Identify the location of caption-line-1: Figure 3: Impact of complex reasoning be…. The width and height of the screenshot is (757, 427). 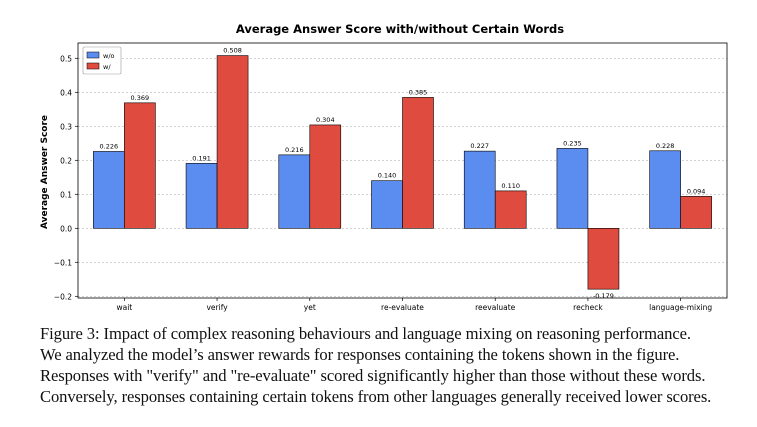
(365, 333).